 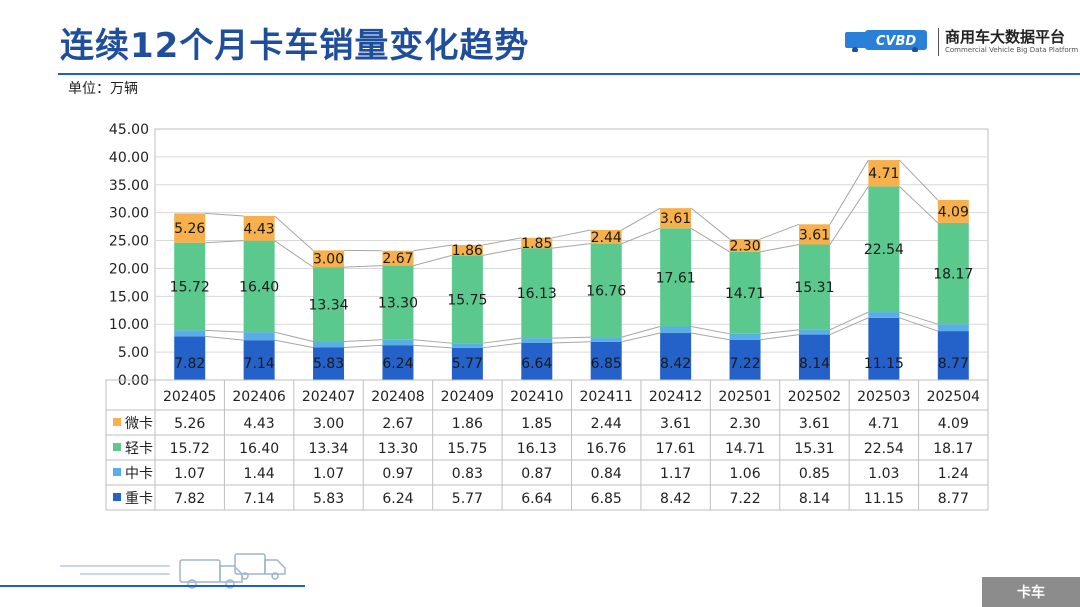 I want to click on table-cell: 1.07, so click(x=328, y=474).